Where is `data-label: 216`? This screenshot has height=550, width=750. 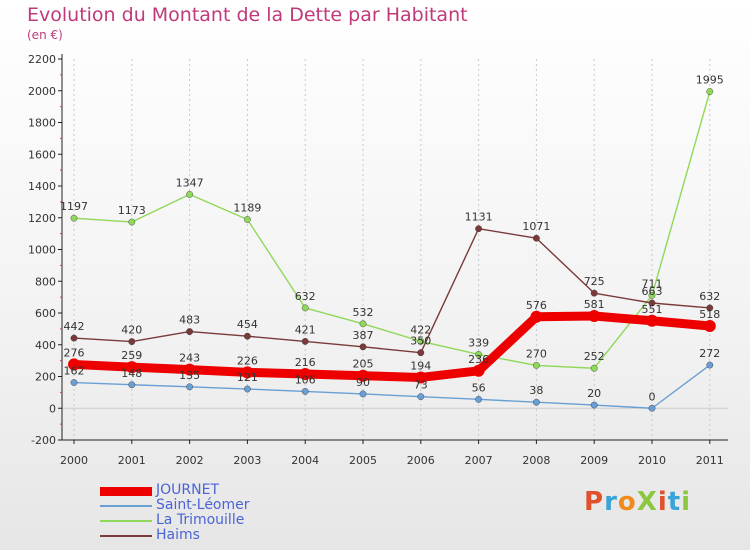
data-label: 216 is located at coordinates (305, 362).